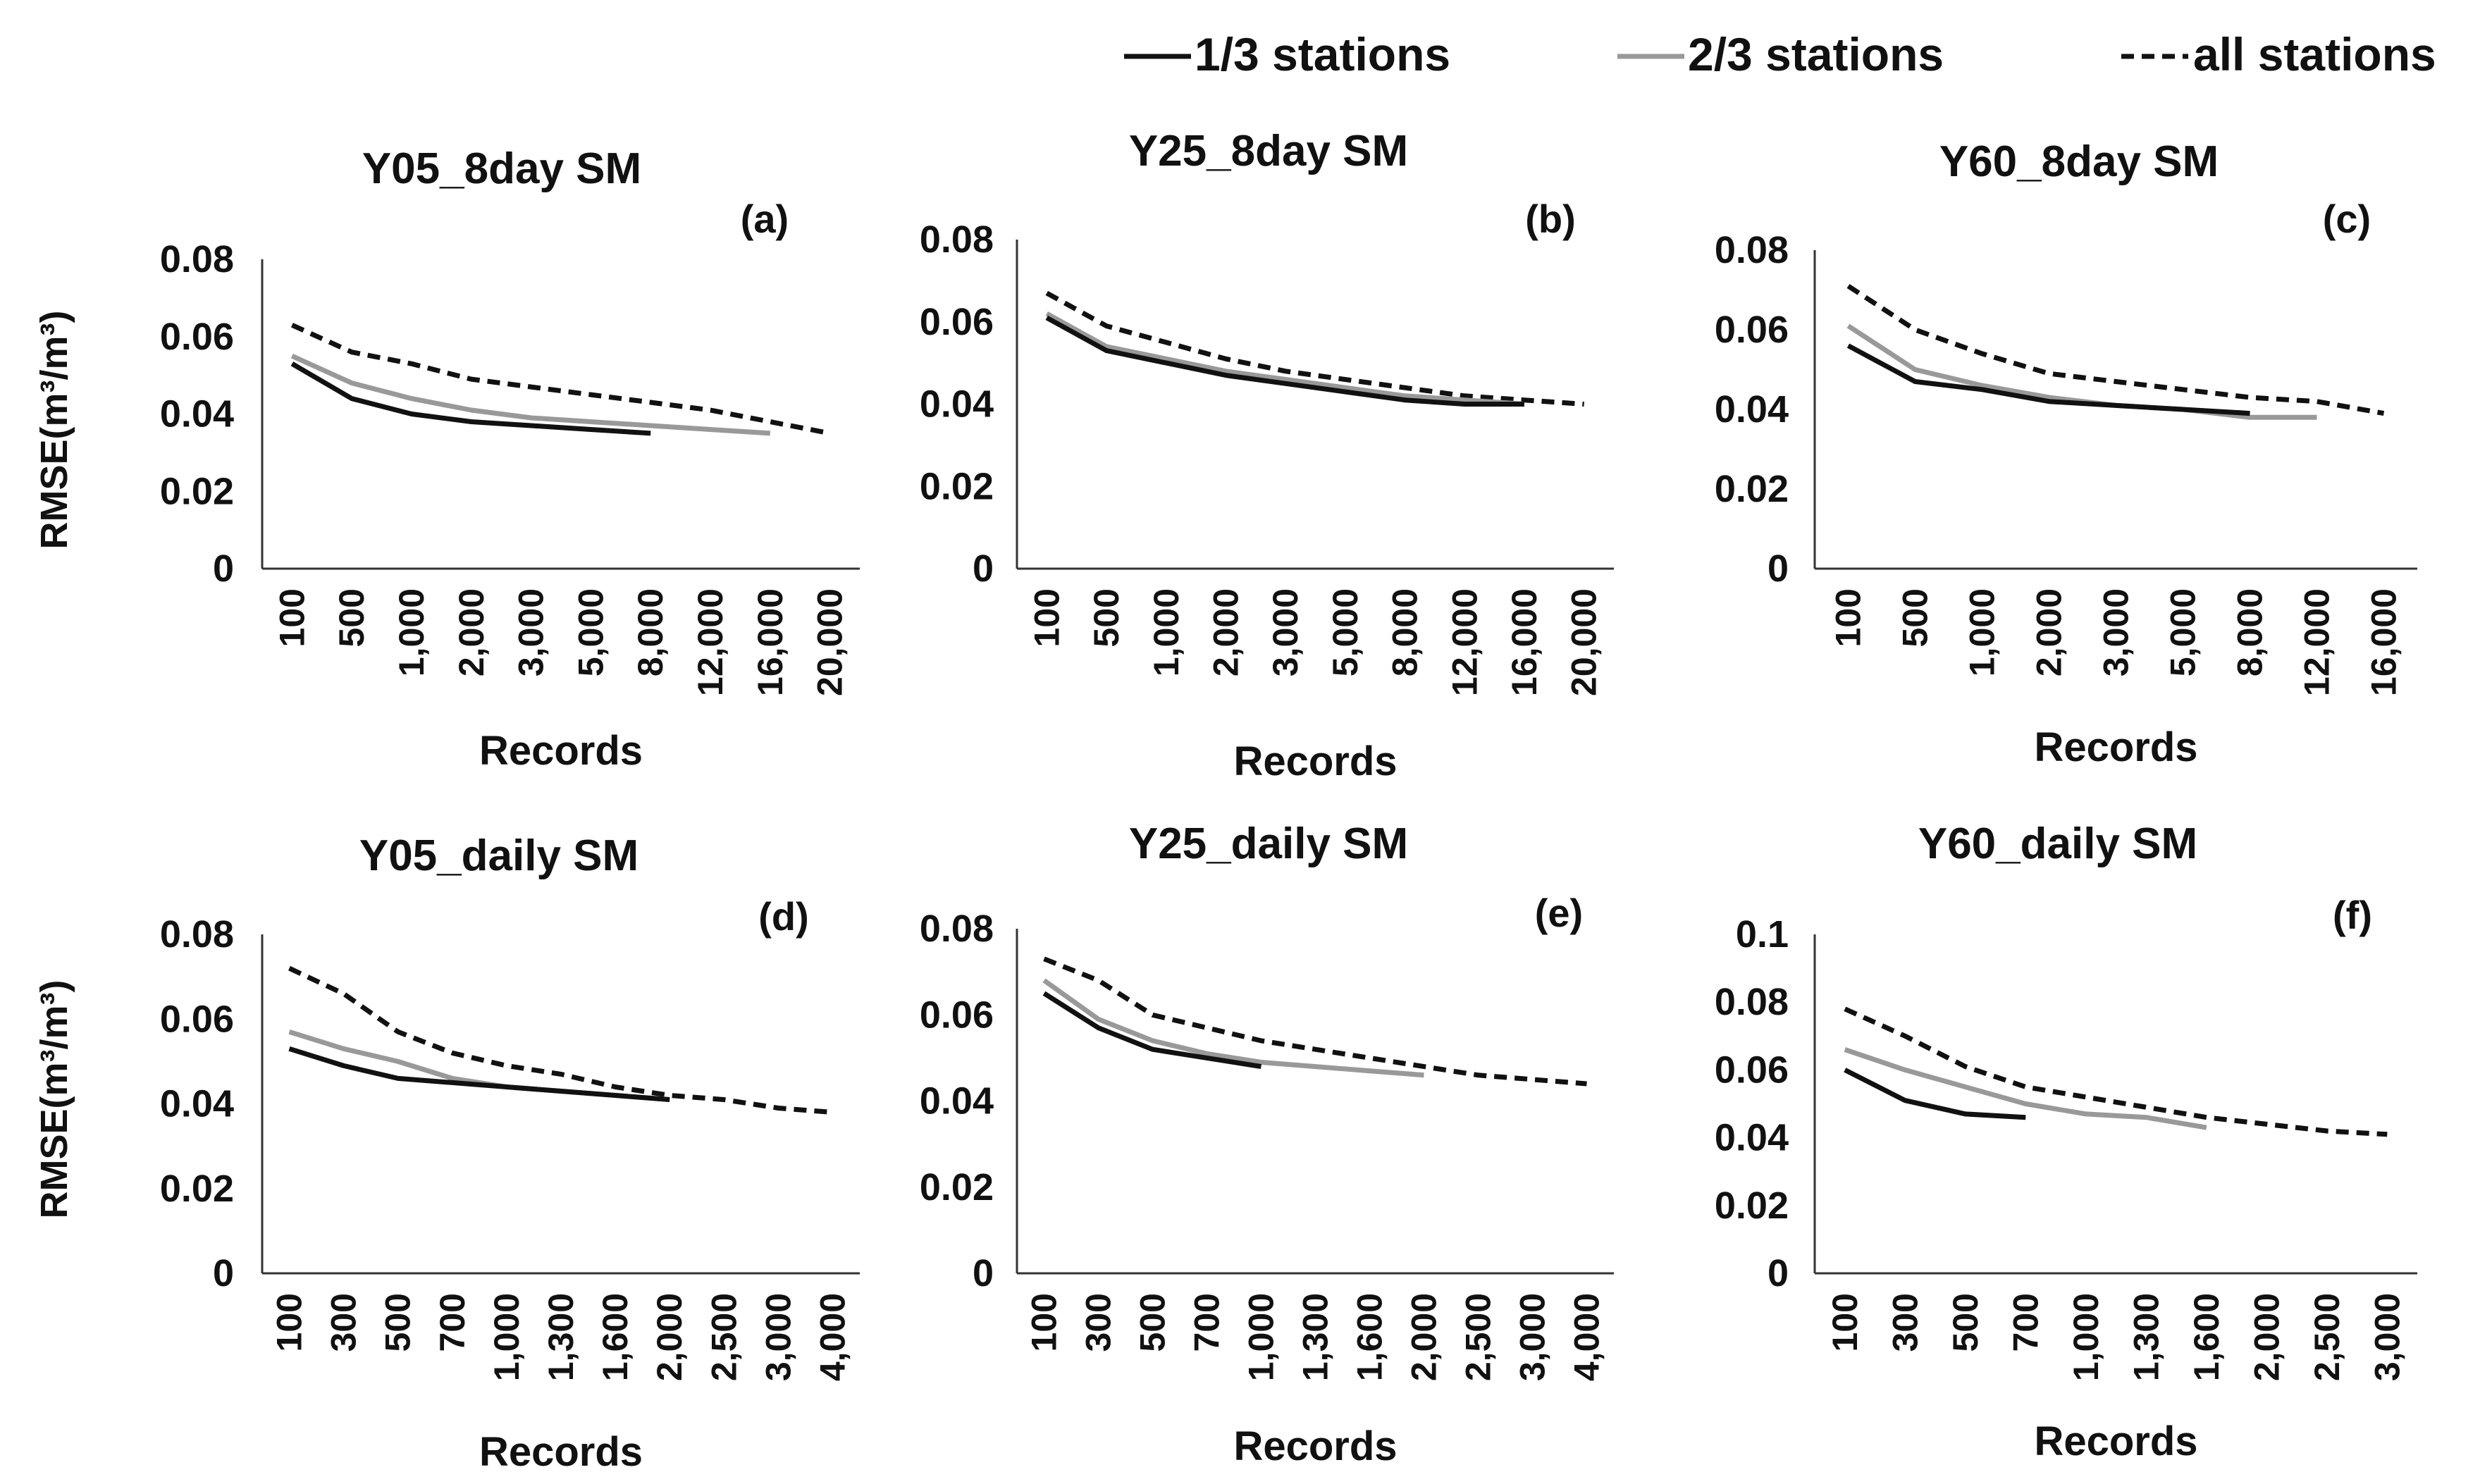  I want to click on chart-title: Y05_daily SM, so click(499, 855).